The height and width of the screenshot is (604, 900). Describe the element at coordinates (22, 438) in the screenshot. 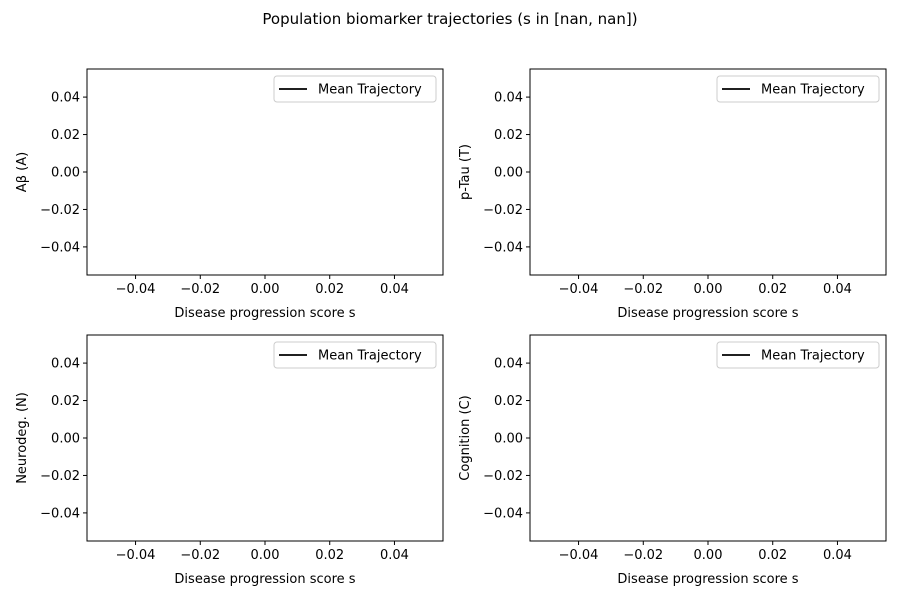

I see `y-axis-label: Neurodeg. (N)` at that location.